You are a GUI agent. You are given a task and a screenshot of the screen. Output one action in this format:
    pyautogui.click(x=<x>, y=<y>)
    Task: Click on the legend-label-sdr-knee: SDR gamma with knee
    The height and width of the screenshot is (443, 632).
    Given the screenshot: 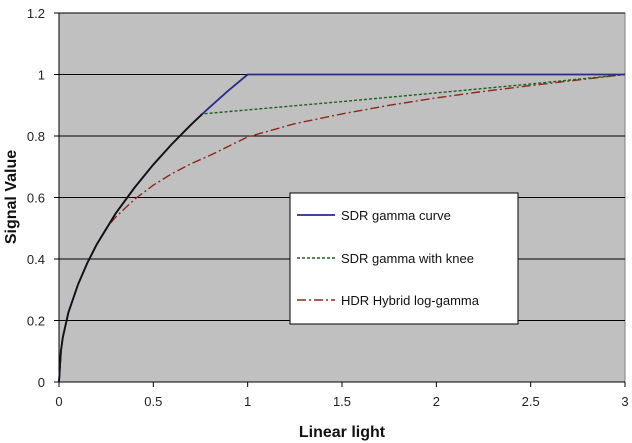 What is the action you would take?
    pyautogui.click(x=407, y=258)
    